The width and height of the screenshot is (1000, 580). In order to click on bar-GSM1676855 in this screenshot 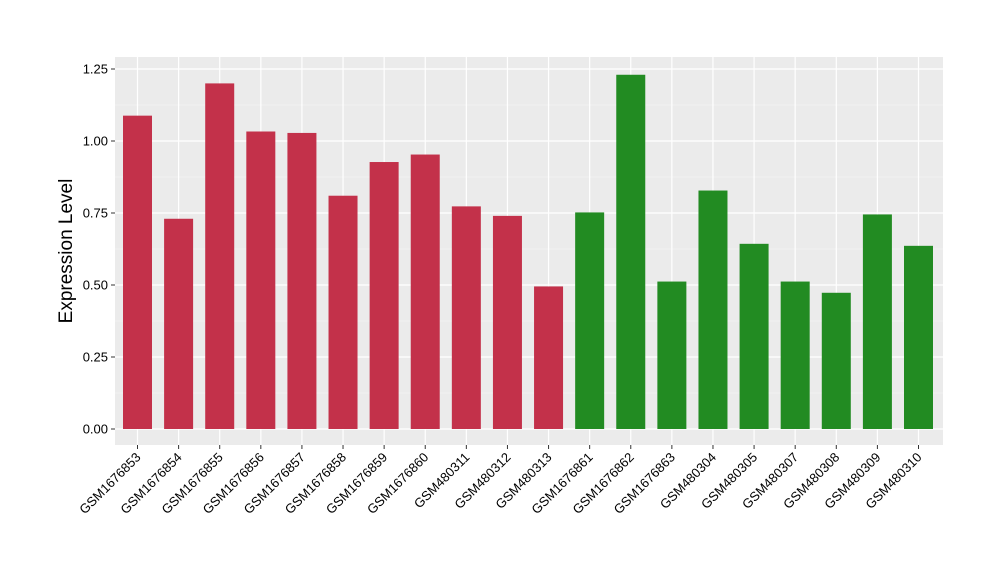, I will do `click(220, 256)`.